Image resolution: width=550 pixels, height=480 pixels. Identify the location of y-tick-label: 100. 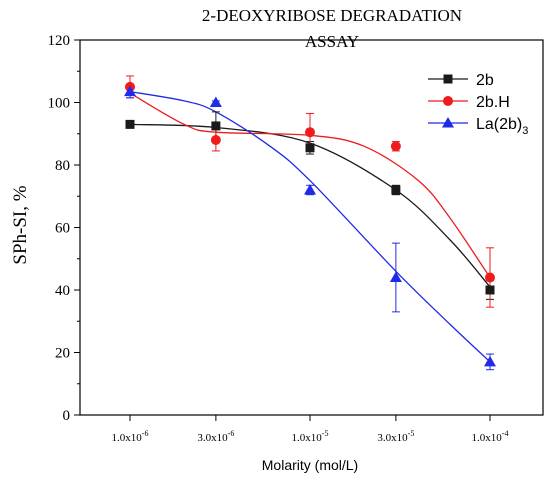
(59, 104).